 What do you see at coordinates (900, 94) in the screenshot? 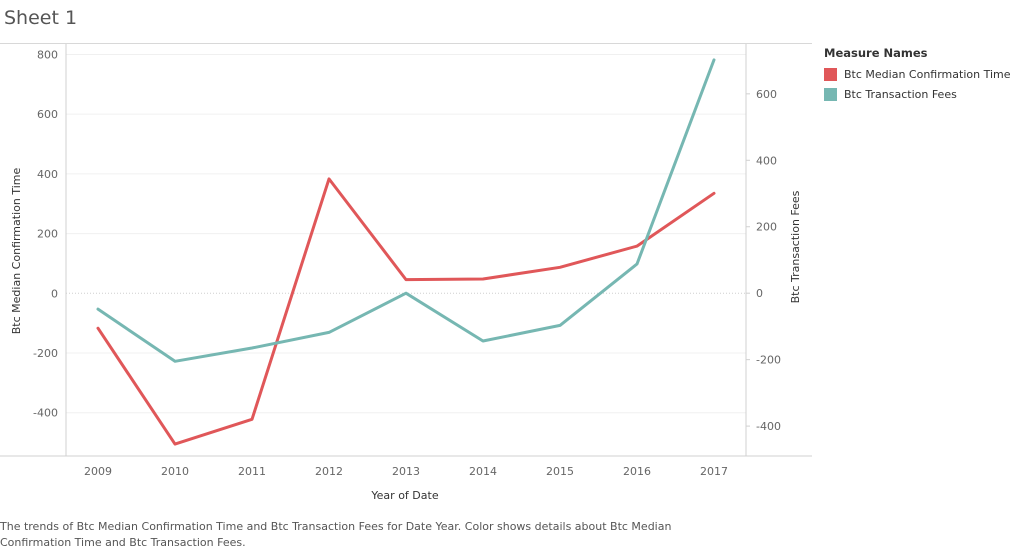
I see `legend-label: Btc Transaction Fees` at bounding box center [900, 94].